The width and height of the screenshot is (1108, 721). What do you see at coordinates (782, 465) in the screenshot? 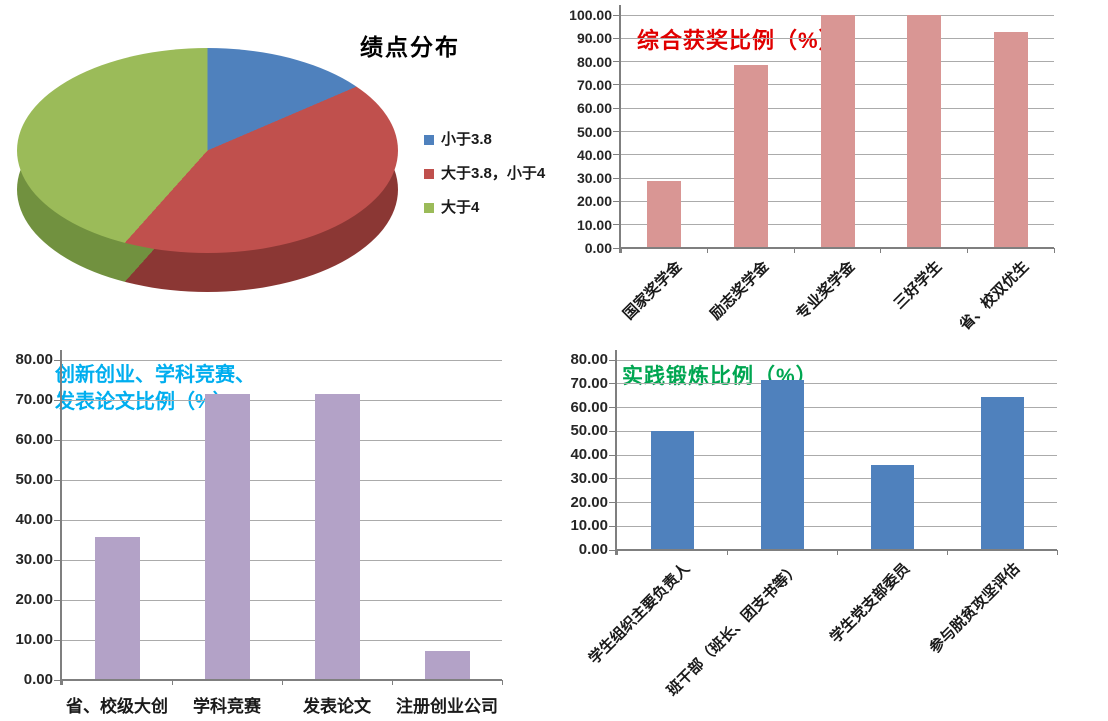
I see `bar-班干部（班长、团支书等）` at bounding box center [782, 465].